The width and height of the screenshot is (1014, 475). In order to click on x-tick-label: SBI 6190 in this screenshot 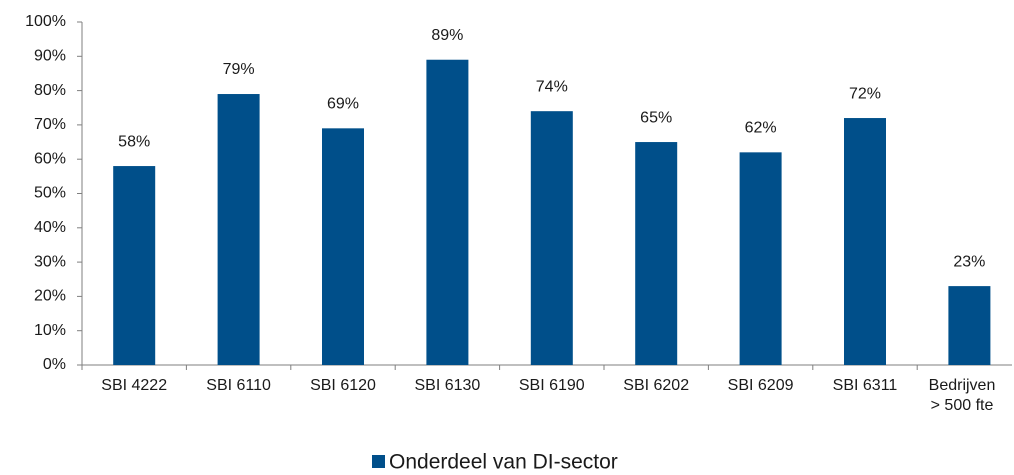, I will do `click(551, 385)`.